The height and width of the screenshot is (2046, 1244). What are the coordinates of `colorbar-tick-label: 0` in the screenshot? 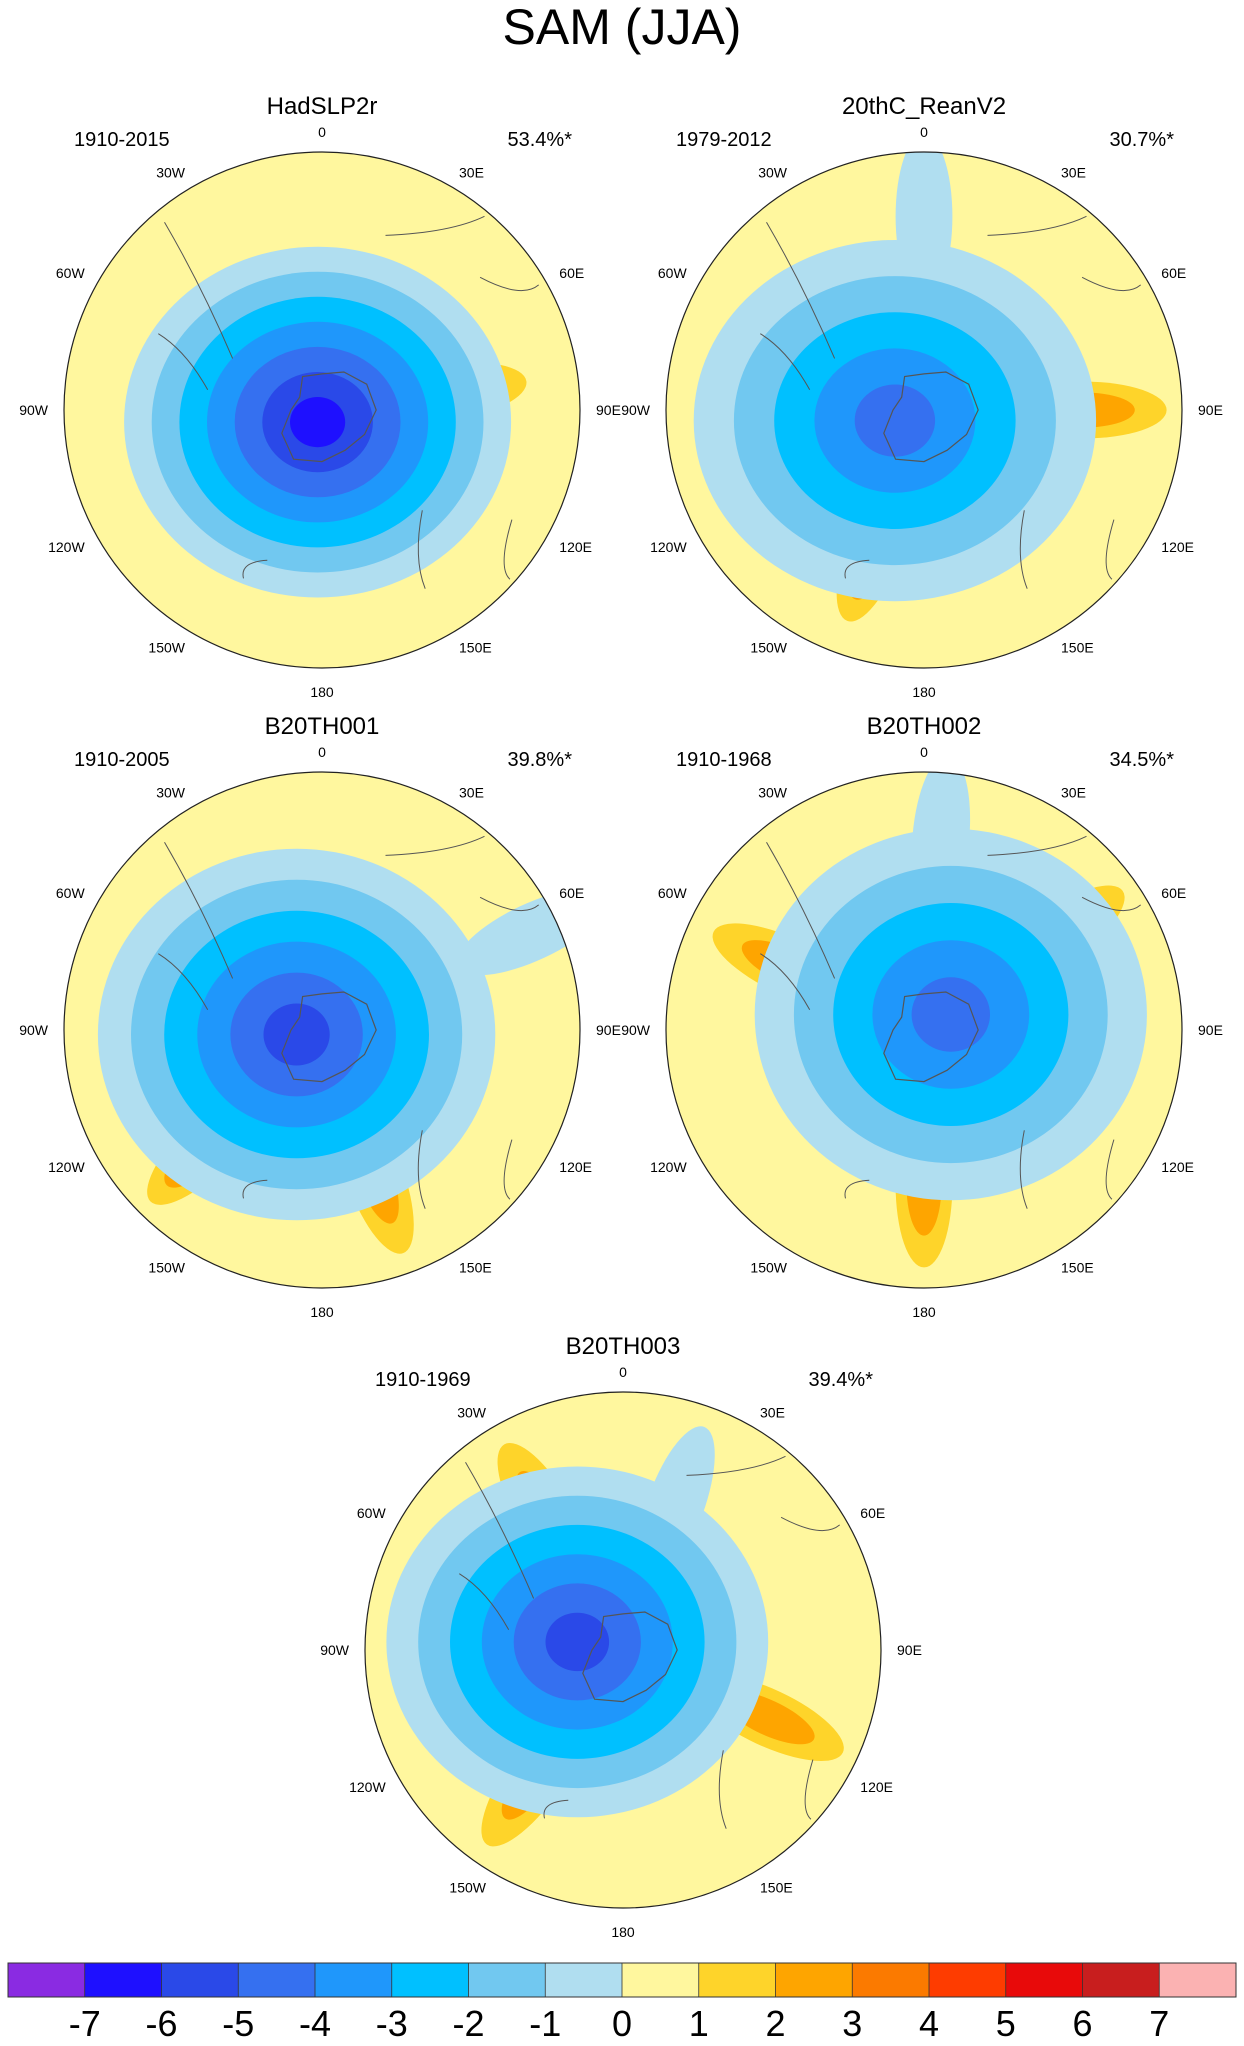 It's located at (622, 2023).